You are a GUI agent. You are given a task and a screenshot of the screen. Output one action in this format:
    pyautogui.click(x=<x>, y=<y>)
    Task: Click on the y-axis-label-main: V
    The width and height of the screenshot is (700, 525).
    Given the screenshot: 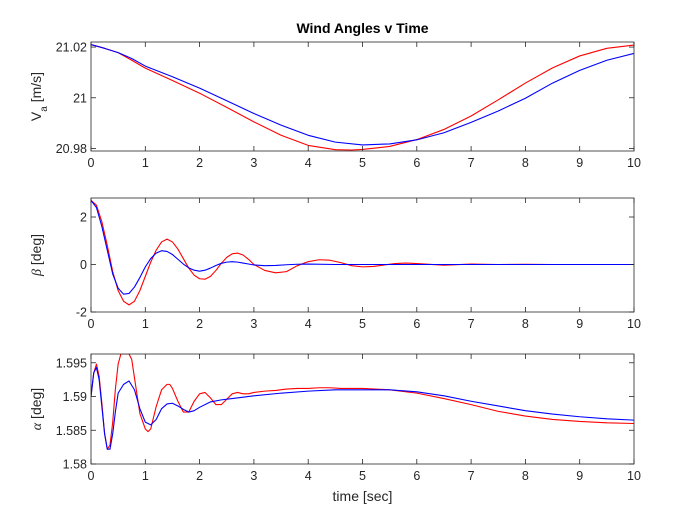 What is the action you would take?
    pyautogui.click(x=36, y=116)
    